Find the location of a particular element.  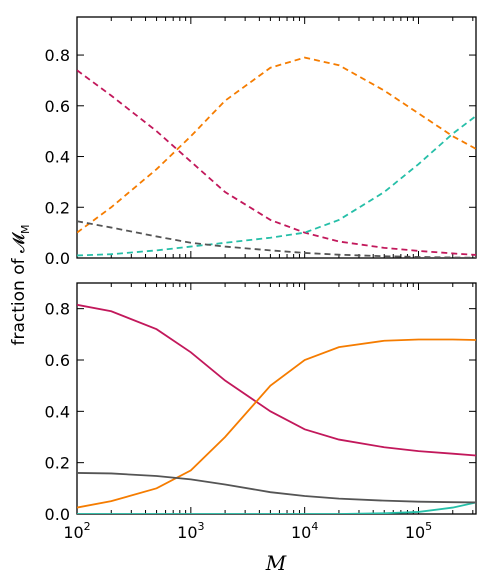

bottom-ytick-label: 0.0 is located at coordinates (57, 514).